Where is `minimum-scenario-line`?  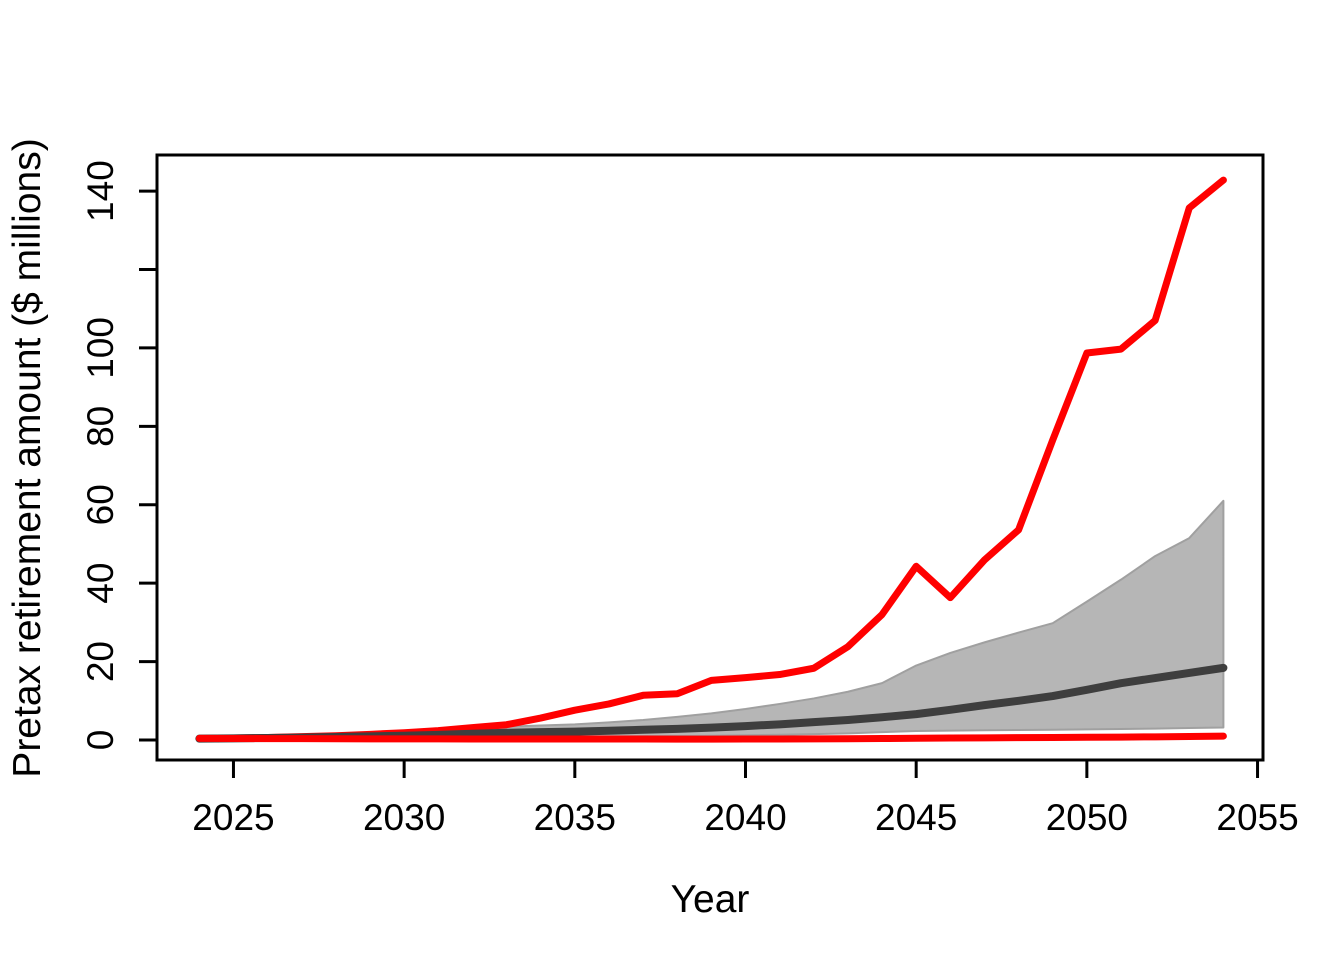
minimum-scenario-line is located at coordinates (711, 737).